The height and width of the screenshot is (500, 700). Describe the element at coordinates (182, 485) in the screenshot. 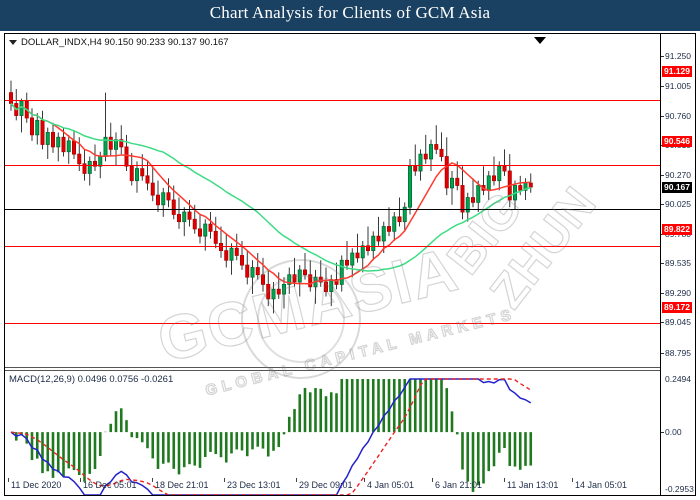

I see `time-axis-label: 18 Dec 21:01` at that location.